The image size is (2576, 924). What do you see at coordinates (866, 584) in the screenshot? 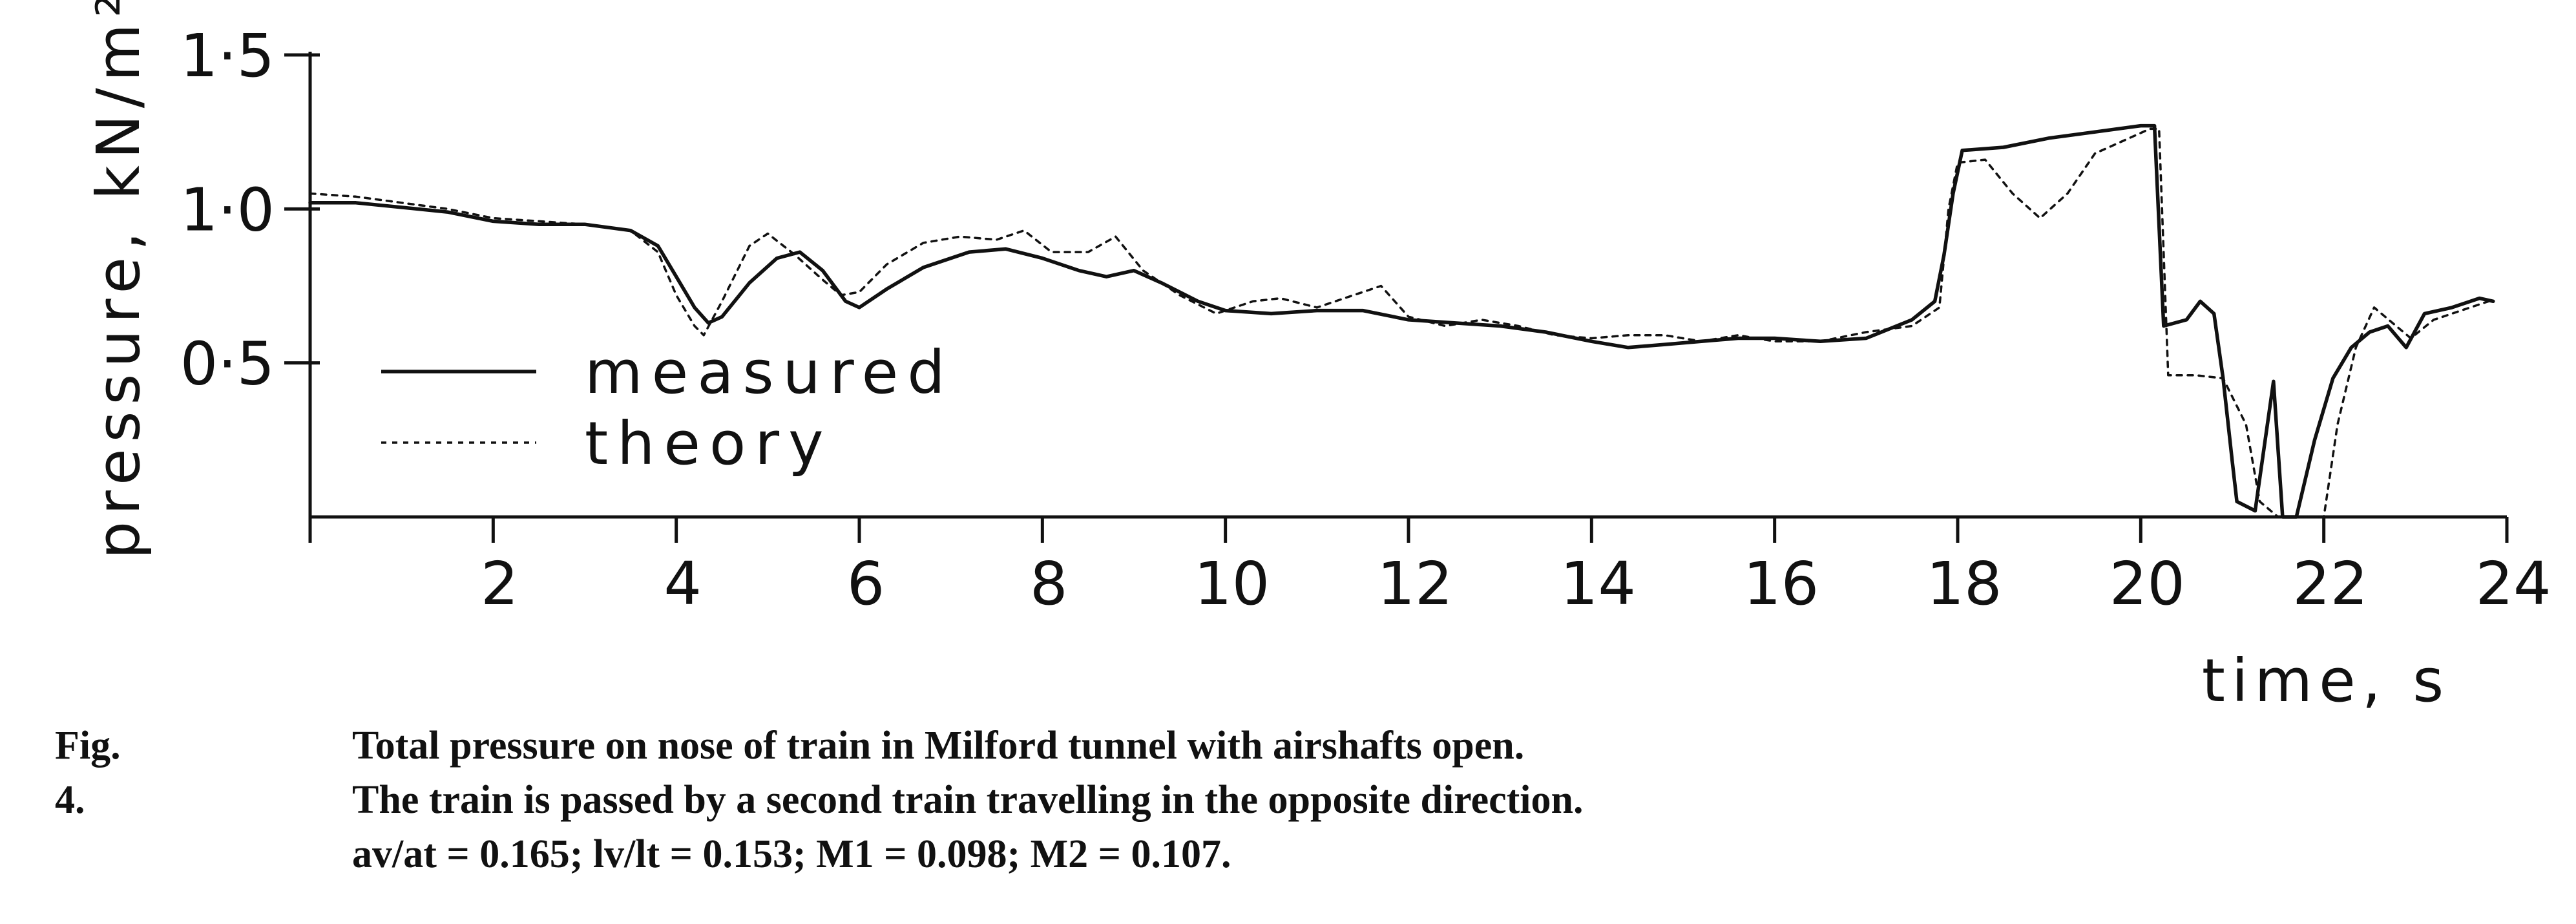
I see `x-tick-label: 6` at bounding box center [866, 584].